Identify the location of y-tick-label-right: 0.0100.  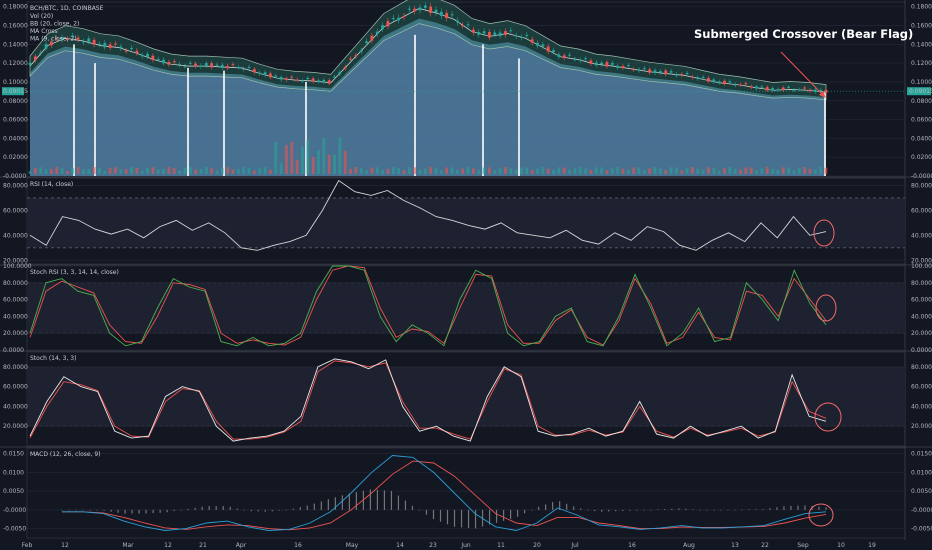
(921, 472).